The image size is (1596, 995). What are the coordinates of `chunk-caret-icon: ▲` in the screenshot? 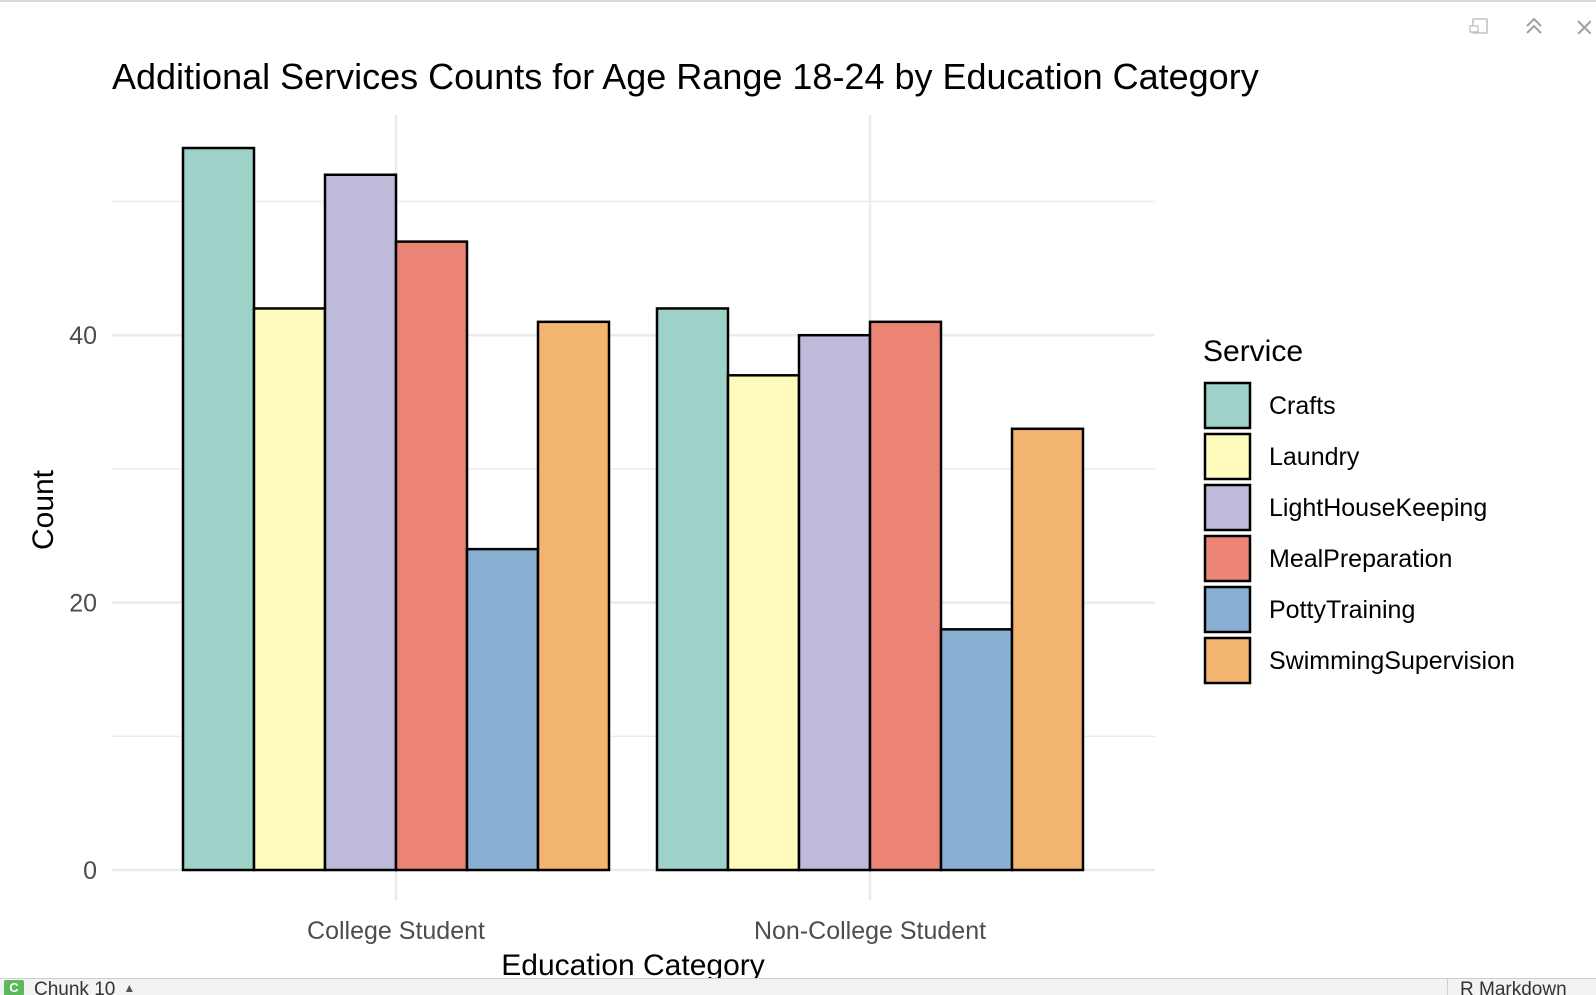 It's located at (129, 988).